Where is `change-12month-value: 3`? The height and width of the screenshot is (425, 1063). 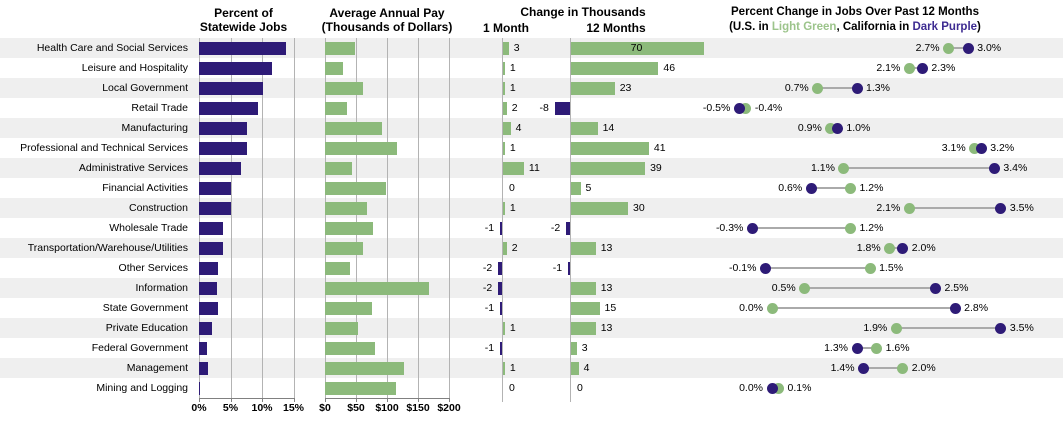
change-12month-value: 3 is located at coordinates (584, 348).